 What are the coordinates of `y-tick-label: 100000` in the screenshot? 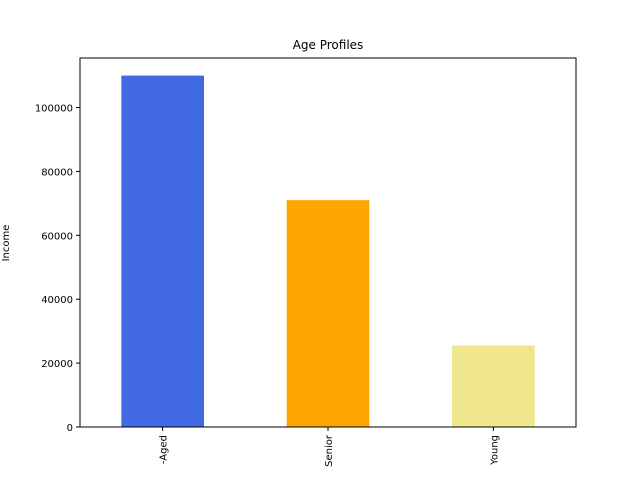 It's located at (54, 109).